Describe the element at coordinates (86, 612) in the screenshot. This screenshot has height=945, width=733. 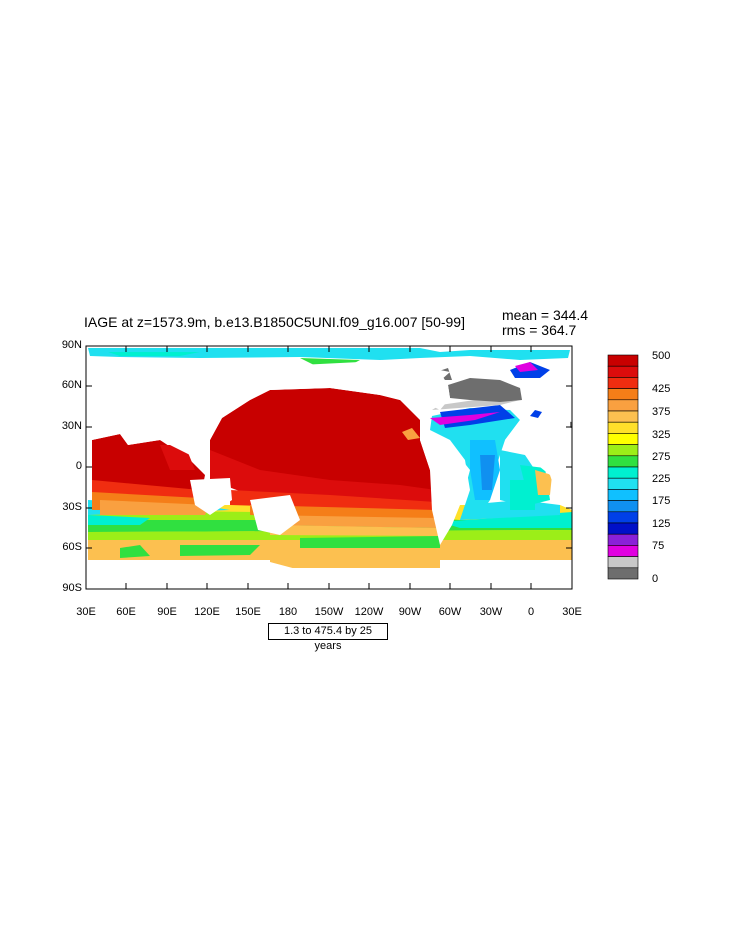
I see `lon-label-30e: 30E` at that location.